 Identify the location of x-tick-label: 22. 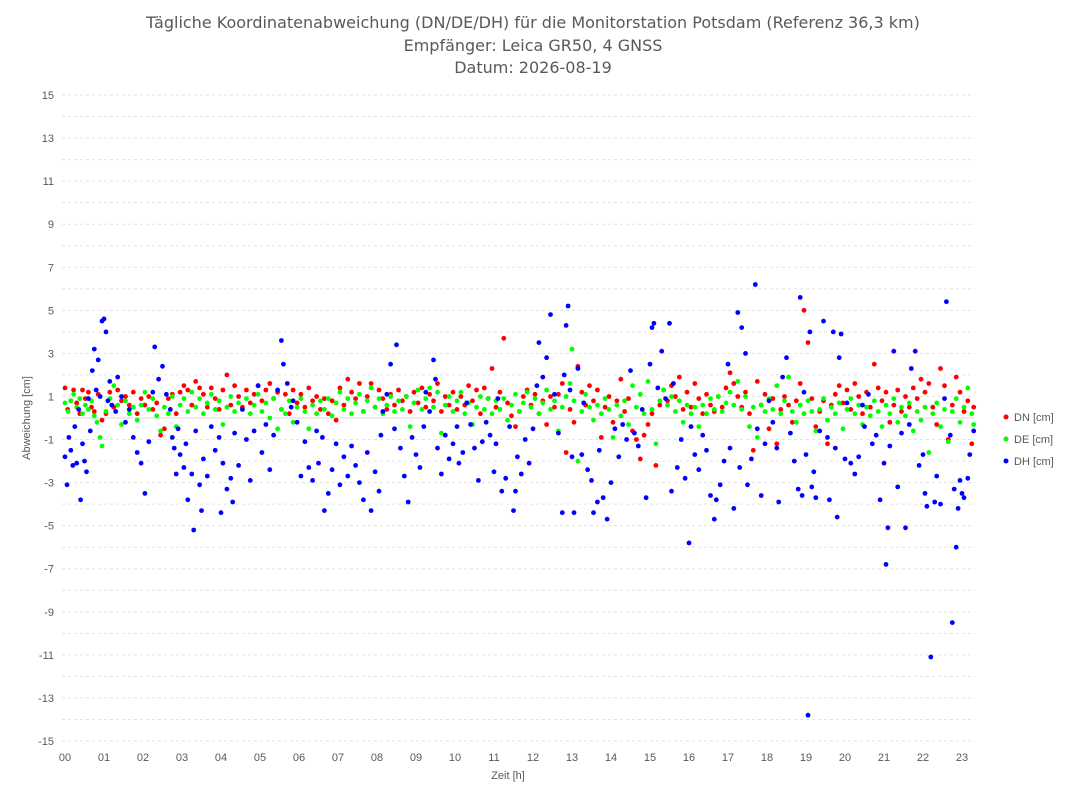
(923, 758).